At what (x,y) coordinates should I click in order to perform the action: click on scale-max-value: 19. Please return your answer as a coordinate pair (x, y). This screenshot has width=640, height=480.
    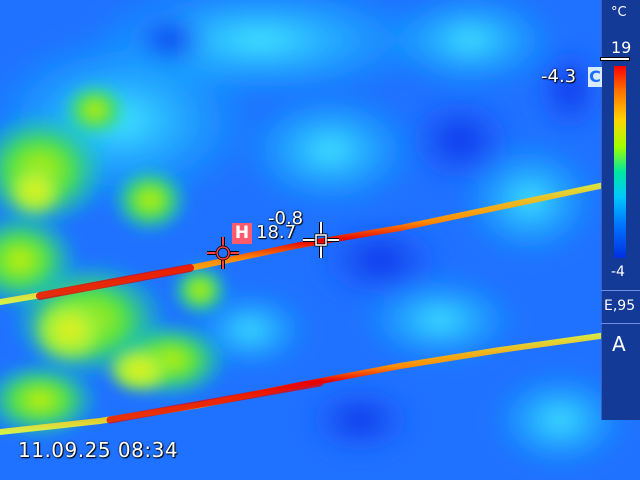
    Looking at the image, I should click on (621, 47).